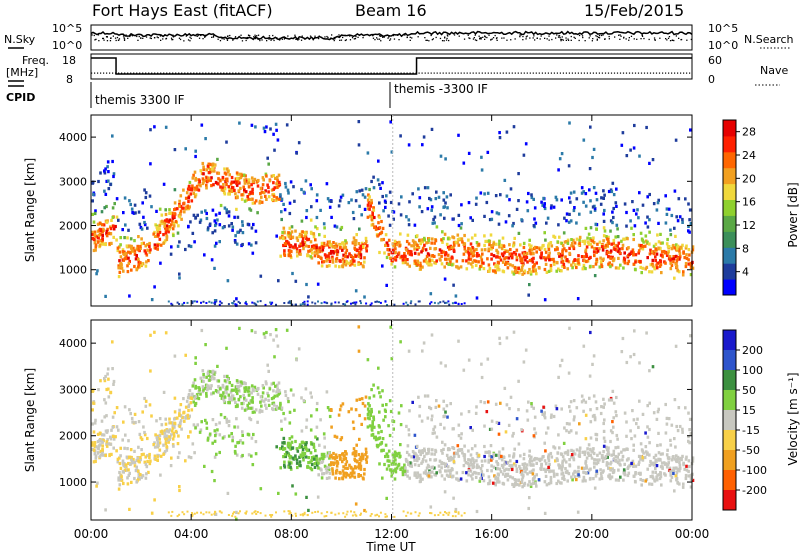 This screenshot has width=800, height=554. I want to click on freq-panel-frame, so click(391, 66).